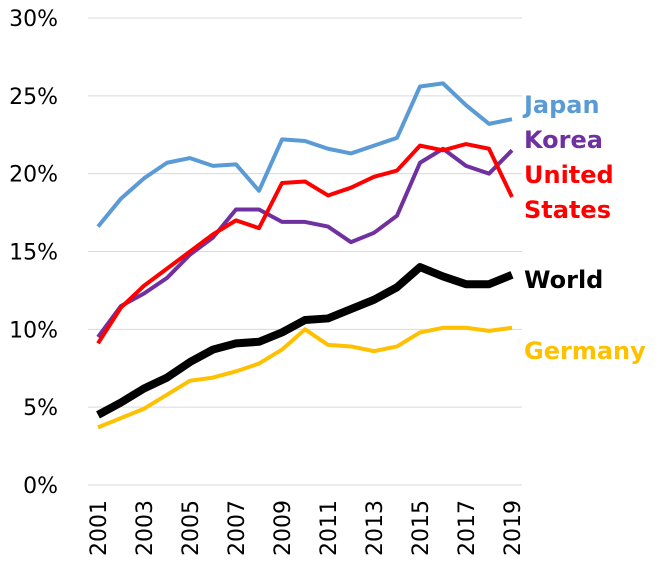  What do you see at coordinates (305, 377) in the screenshot?
I see `series-line` at bounding box center [305, 377].